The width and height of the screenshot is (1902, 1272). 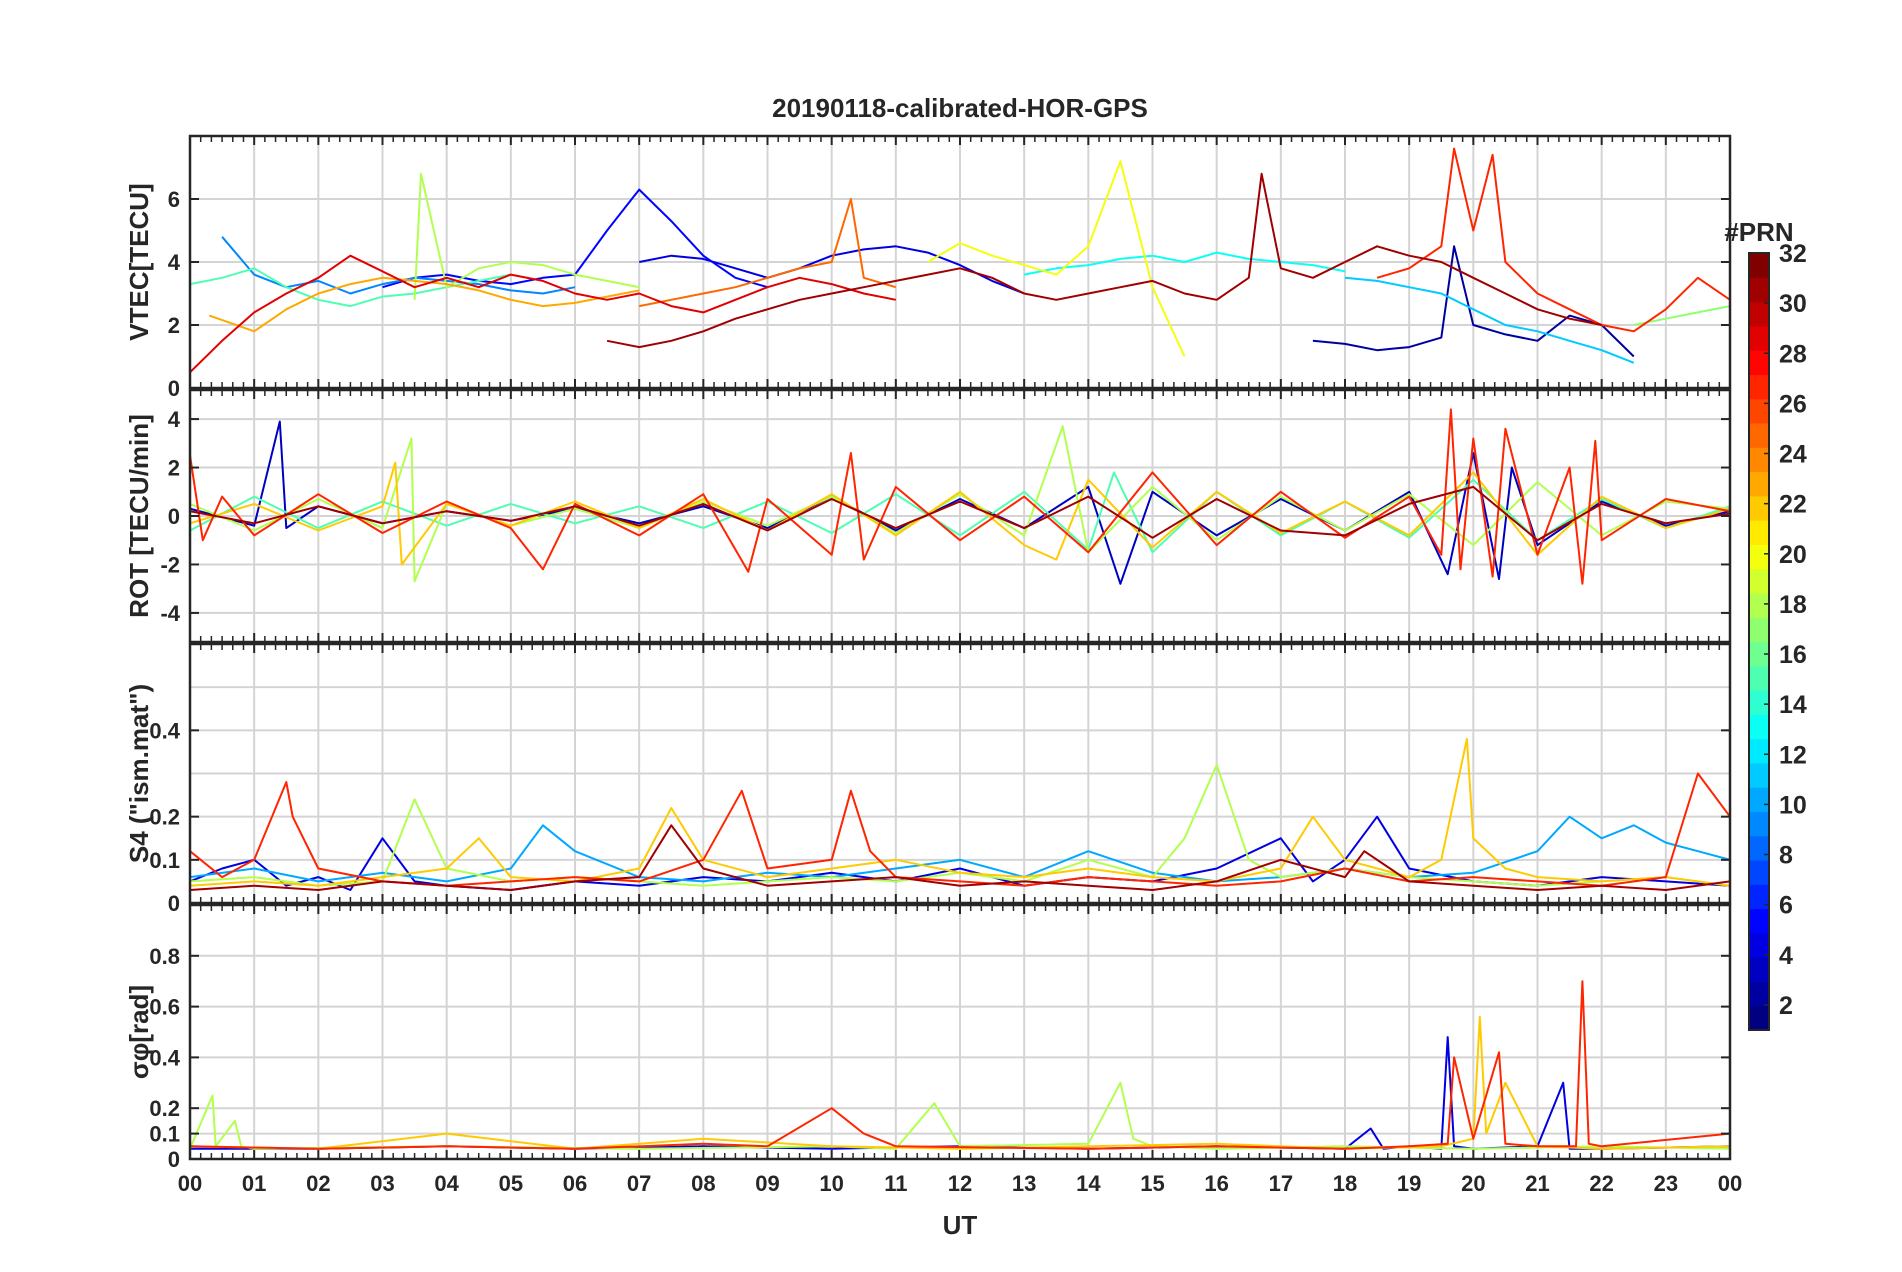 What do you see at coordinates (1088, 1183) in the screenshot?
I see `x-tick-label: 14` at bounding box center [1088, 1183].